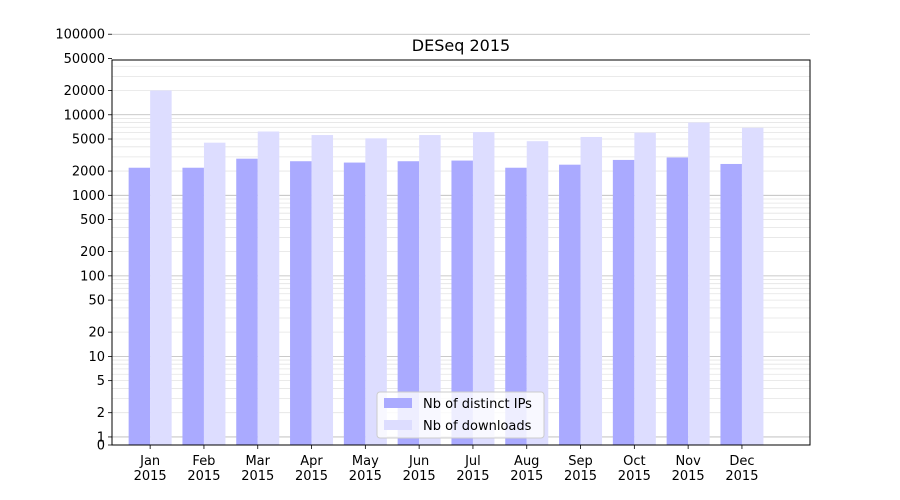 This screenshot has height=500, width=900. What do you see at coordinates (88, 140) in the screenshot?
I see `y-tick-label: 5000` at bounding box center [88, 140].